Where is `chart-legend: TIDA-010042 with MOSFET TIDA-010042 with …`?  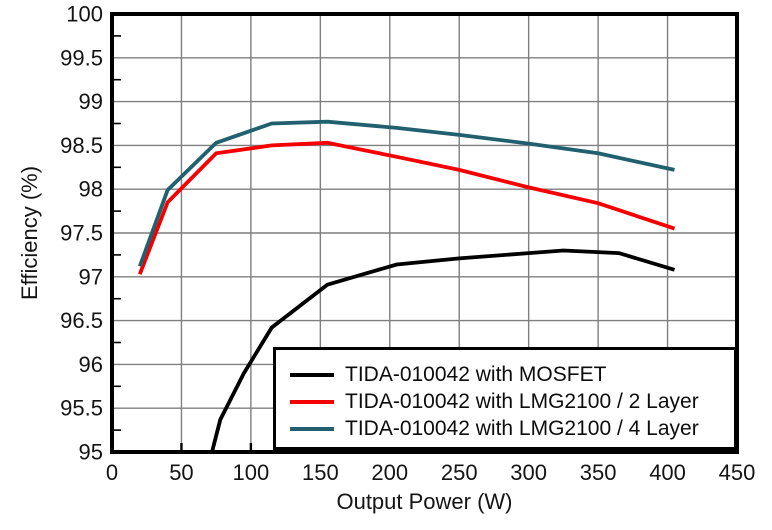 chart-legend: TIDA-010042 with MOSFET TIDA-010042 with … is located at coordinates (505, 398).